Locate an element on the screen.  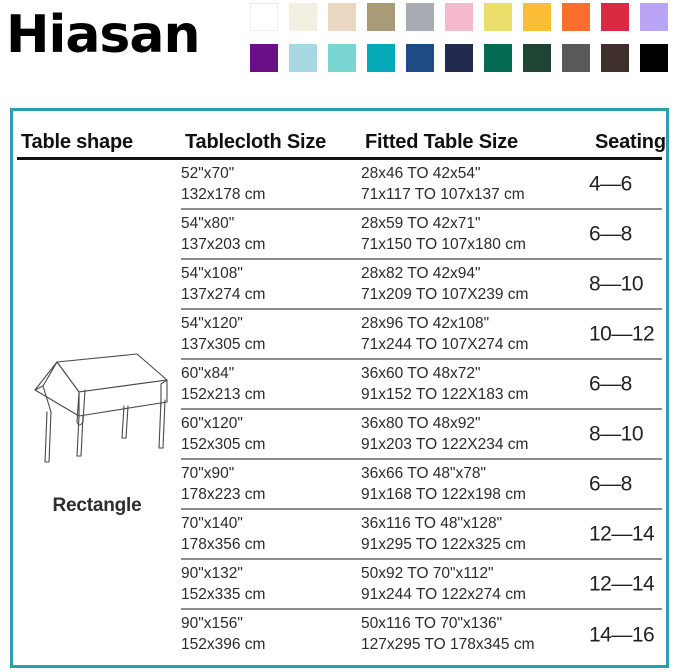
cell-tablecloth-size: 54"x108" 137x274 cm is located at coordinates (223, 284).